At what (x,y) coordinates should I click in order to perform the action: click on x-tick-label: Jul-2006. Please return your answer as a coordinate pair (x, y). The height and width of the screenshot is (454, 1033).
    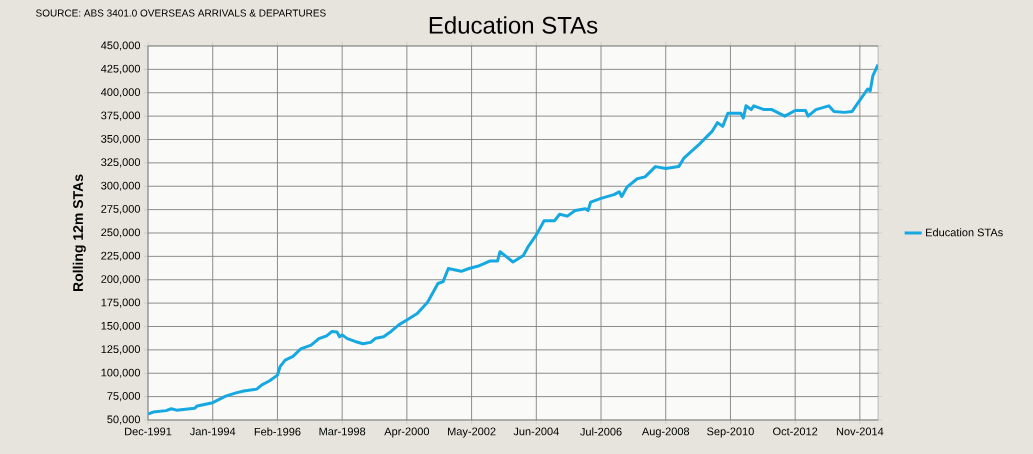
    Looking at the image, I should click on (601, 431).